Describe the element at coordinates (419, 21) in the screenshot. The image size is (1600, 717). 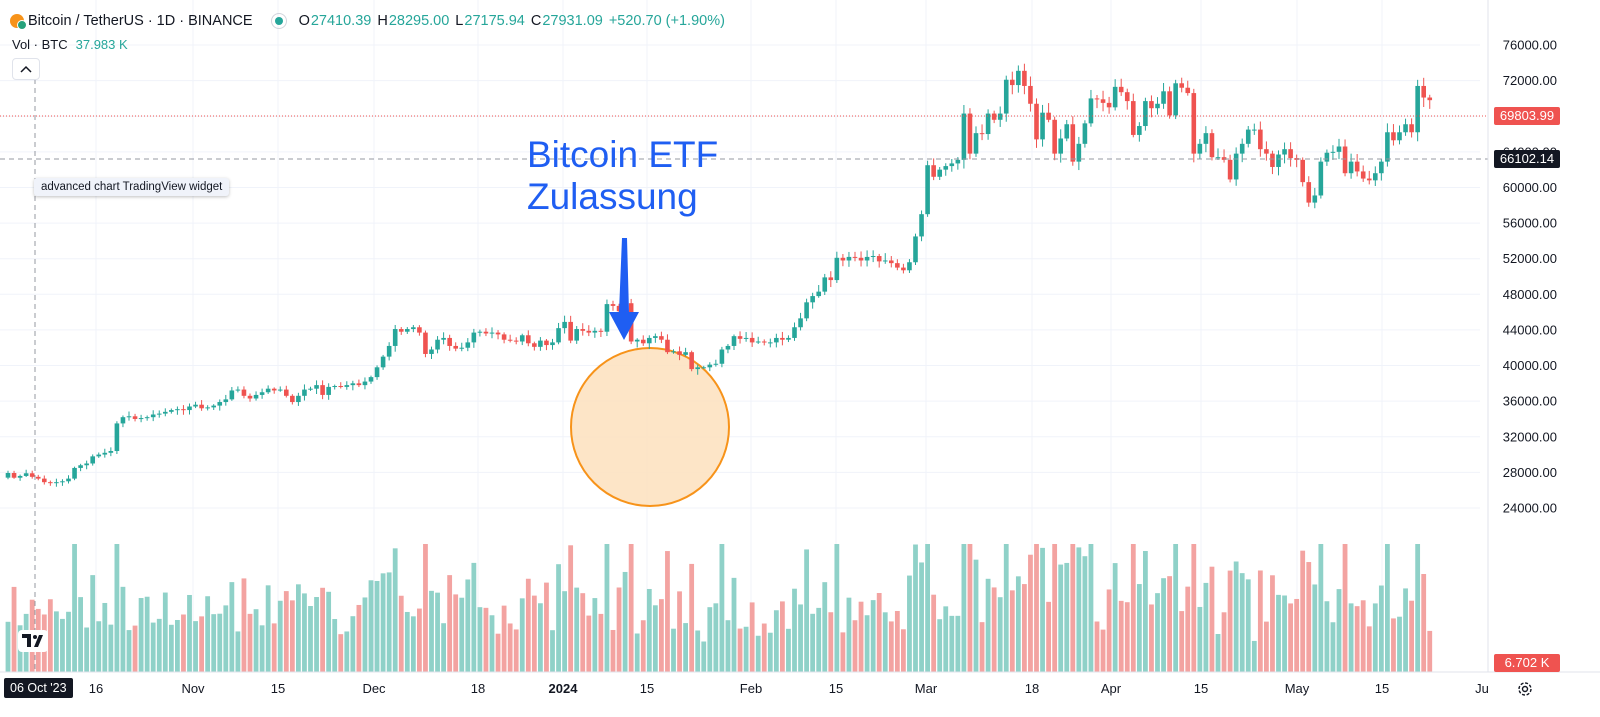
I see `ohlc-high-value: 28295.00` at that location.